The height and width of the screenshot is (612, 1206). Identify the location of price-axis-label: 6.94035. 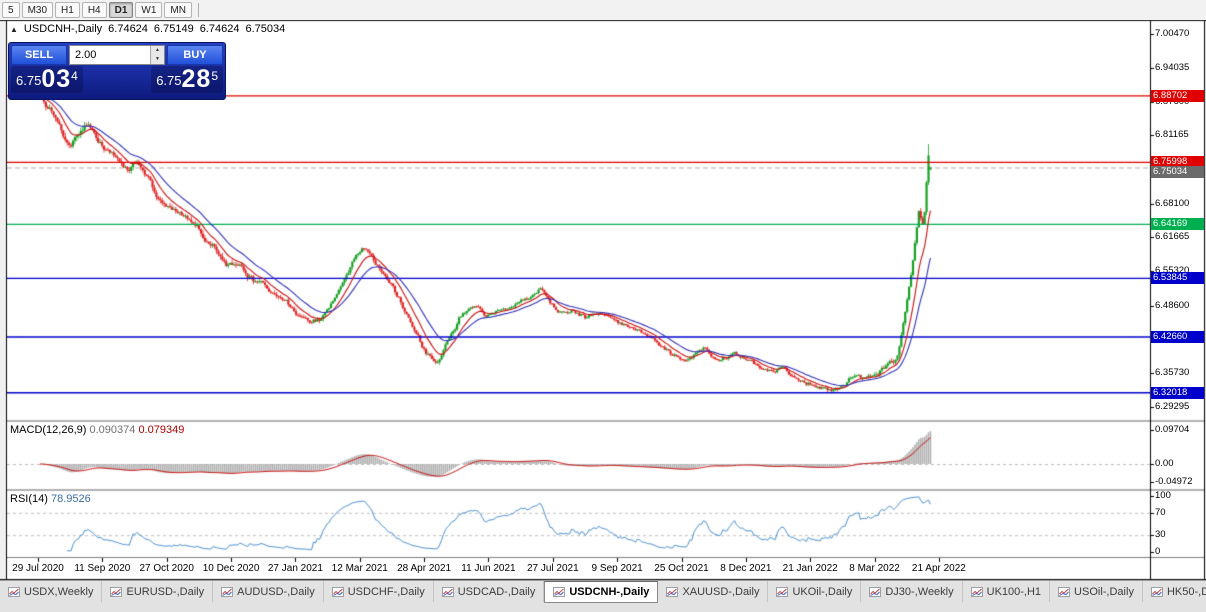
(1172, 67).